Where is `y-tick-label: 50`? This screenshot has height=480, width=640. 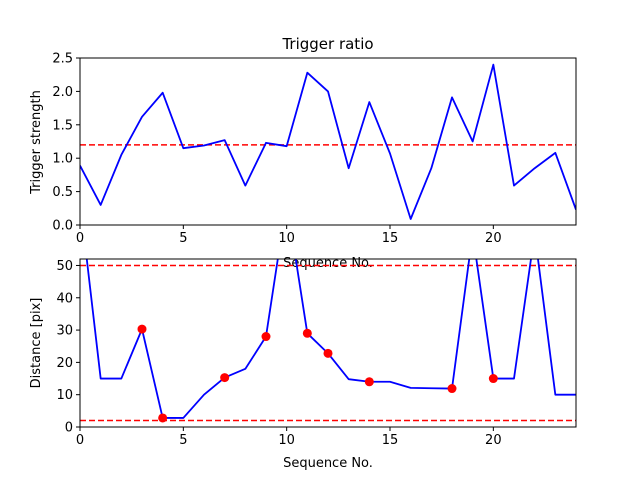
y-tick-label: 50 is located at coordinates (64, 266).